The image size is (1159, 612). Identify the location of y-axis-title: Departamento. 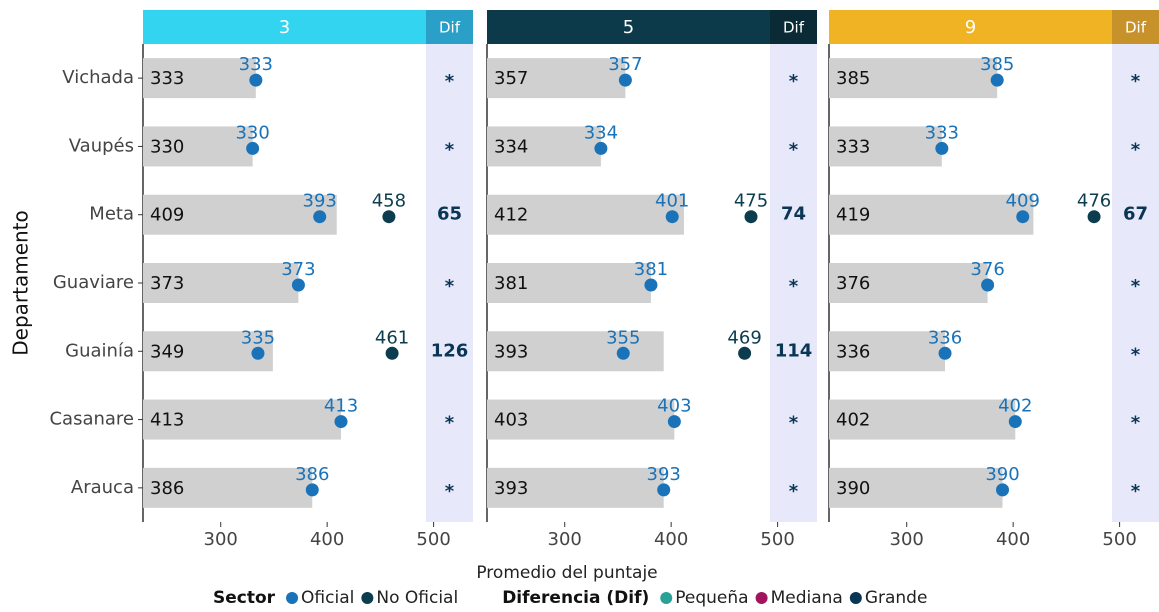
(21, 283).